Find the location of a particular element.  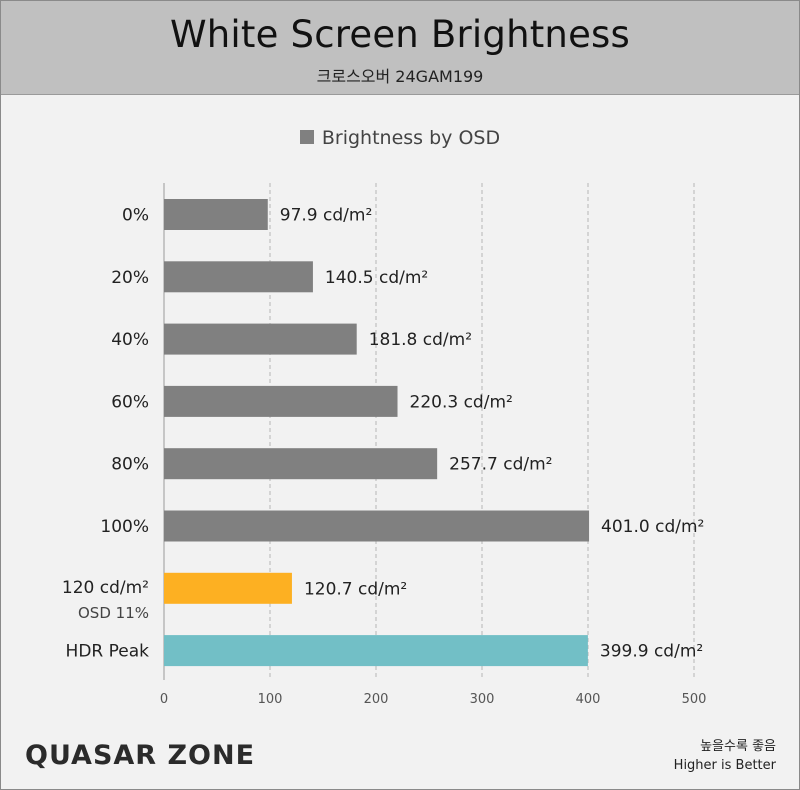

quasarzone-logo: QUASAR ZONE is located at coordinates (140, 755).